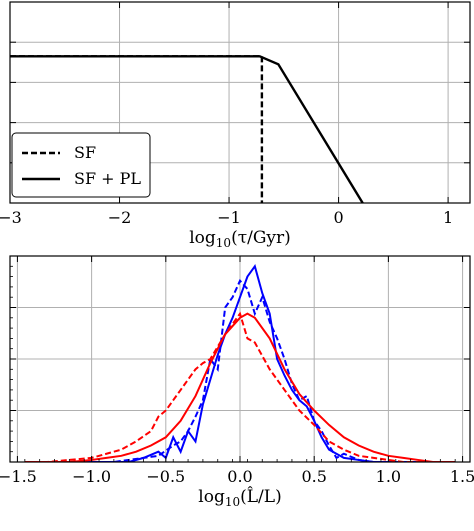 This screenshot has height=531, width=474. What do you see at coordinates (239, 476) in the screenshot?
I see `x-tick-label: 0.0` at bounding box center [239, 476].